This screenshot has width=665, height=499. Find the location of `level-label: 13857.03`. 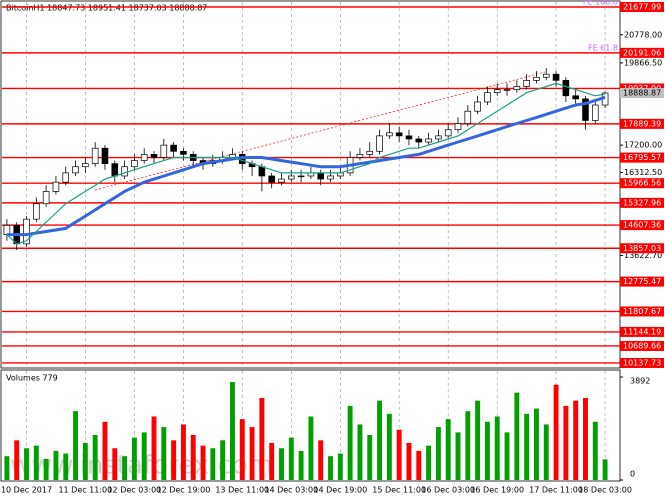

level-label: 13857.03 is located at coordinates (642, 248).